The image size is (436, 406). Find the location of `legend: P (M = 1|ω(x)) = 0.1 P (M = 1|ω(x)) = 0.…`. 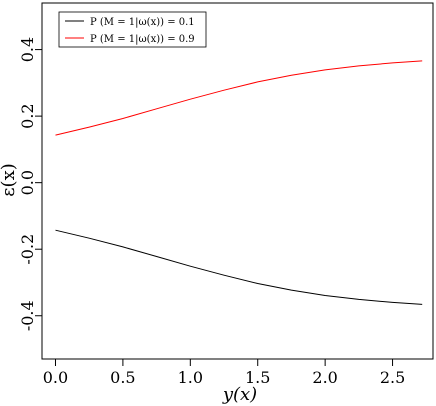

legend: P (M = 1|ω(x)) = 0.1 P (M = 1|ω(x)) = 0.… is located at coordinates (132, 29).